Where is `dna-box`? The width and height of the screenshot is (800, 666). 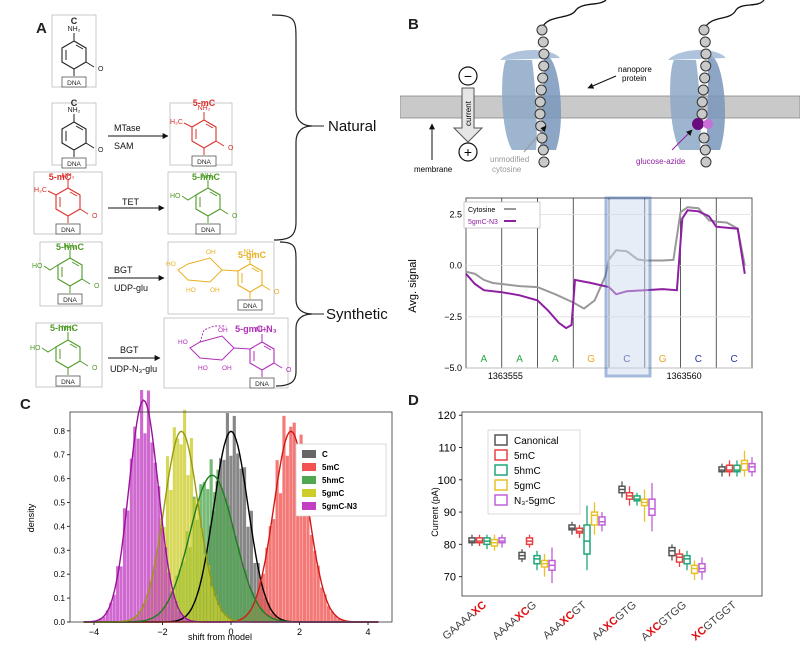 dna-box is located at coordinates (204, 161).